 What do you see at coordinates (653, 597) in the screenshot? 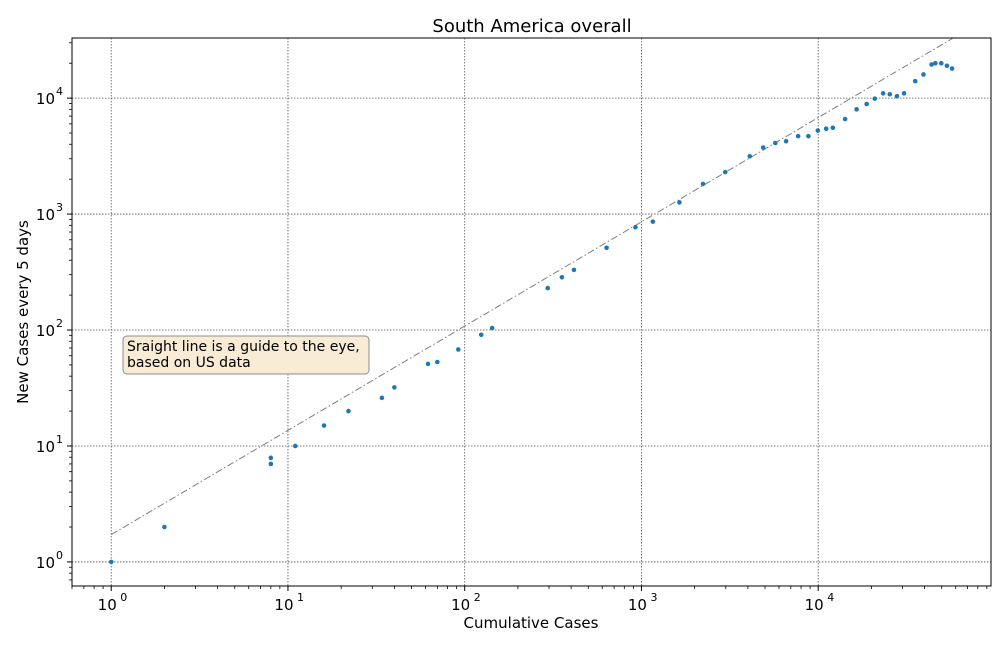
I see `x-tick-exponent: 3` at bounding box center [653, 597].